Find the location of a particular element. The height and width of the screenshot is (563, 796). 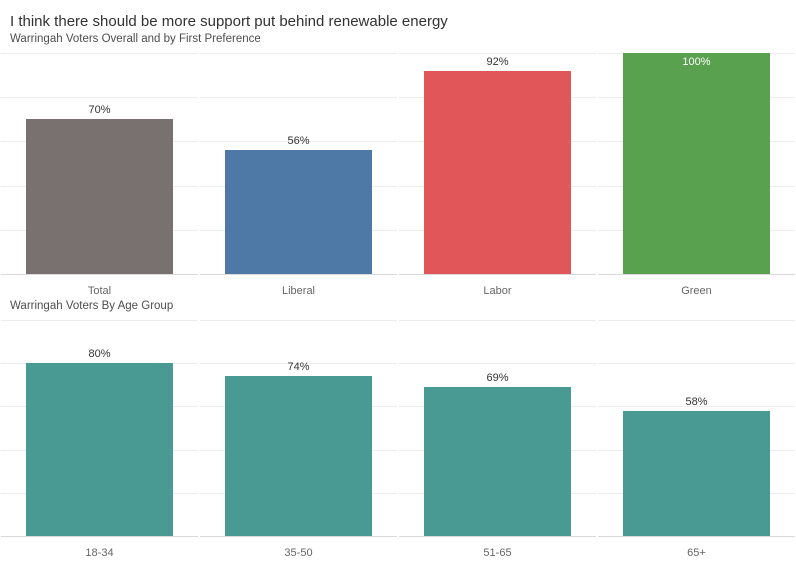

bar-65plus is located at coordinates (696, 473).